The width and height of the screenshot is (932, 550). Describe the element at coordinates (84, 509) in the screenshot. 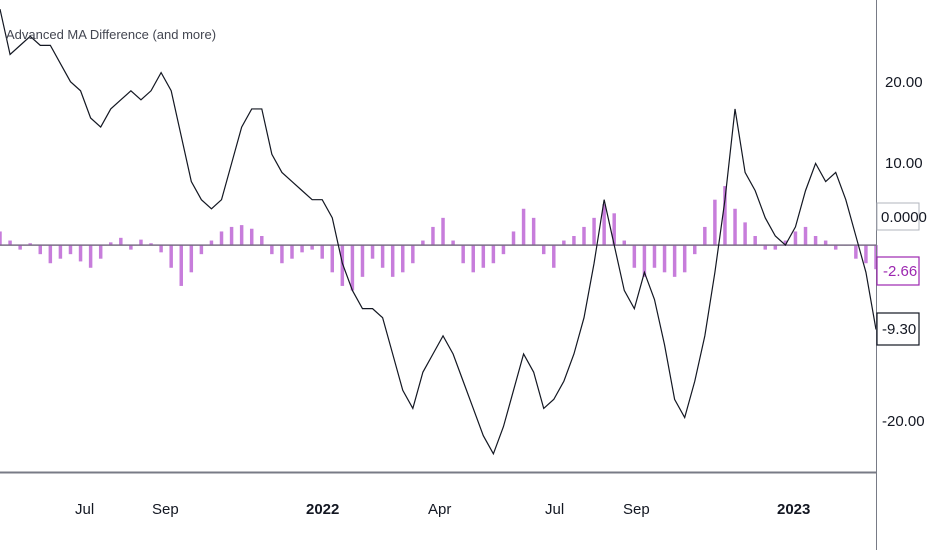

I see `time-label-jul-2021: Jul` at that location.